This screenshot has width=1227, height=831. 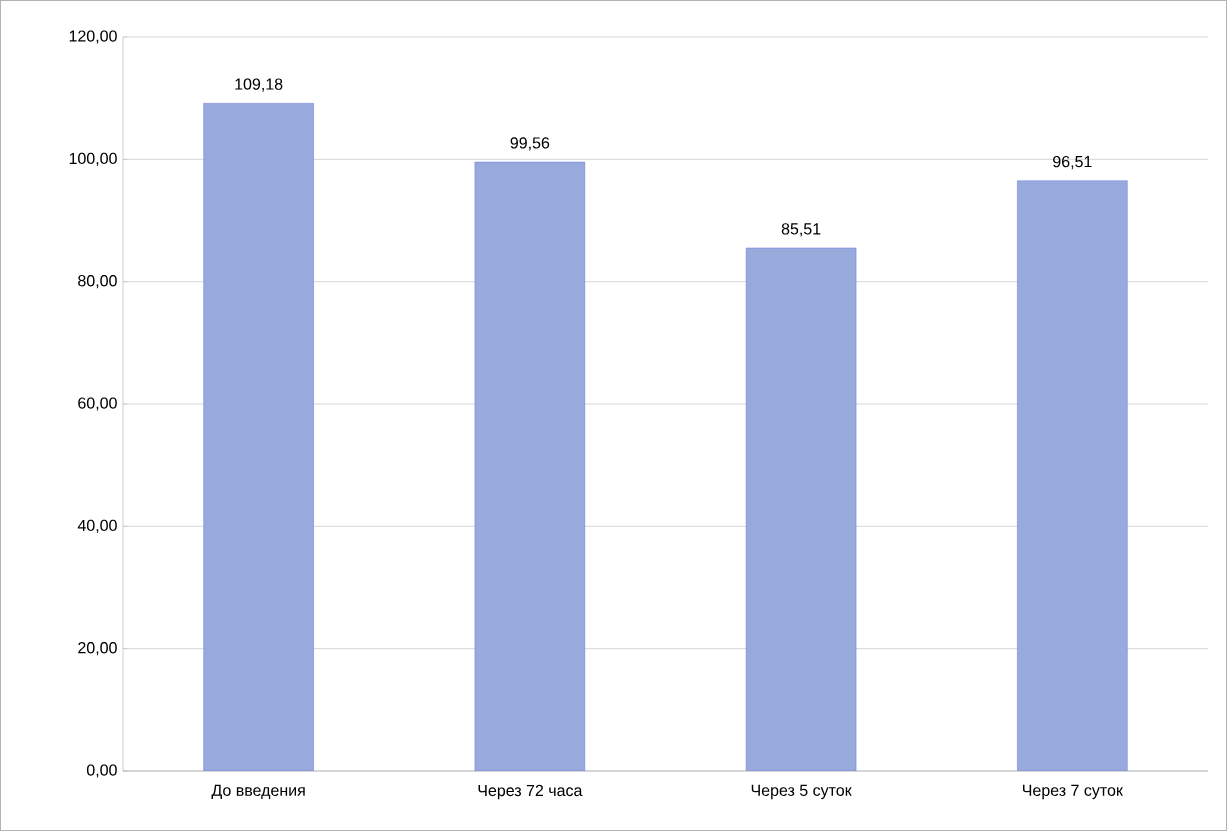 I want to click on y-tick-label: 20,00, so click(x=97, y=649).